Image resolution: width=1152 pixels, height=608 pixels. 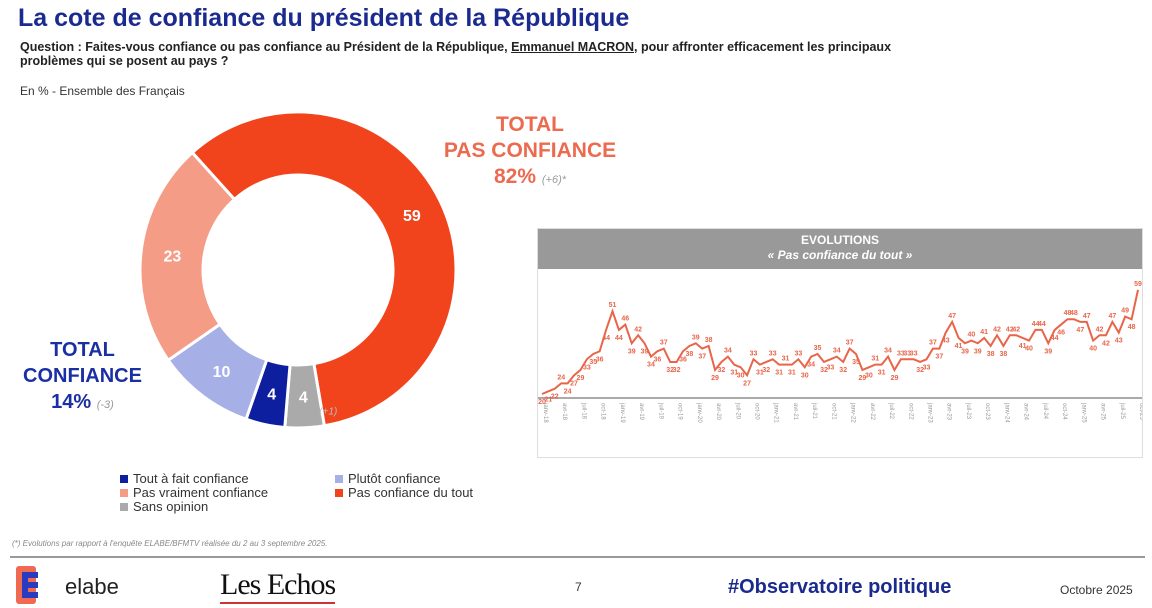 What do you see at coordinates (172, 256) in the screenshot?
I see `slice-label: 23` at bounding box center [172, 256].